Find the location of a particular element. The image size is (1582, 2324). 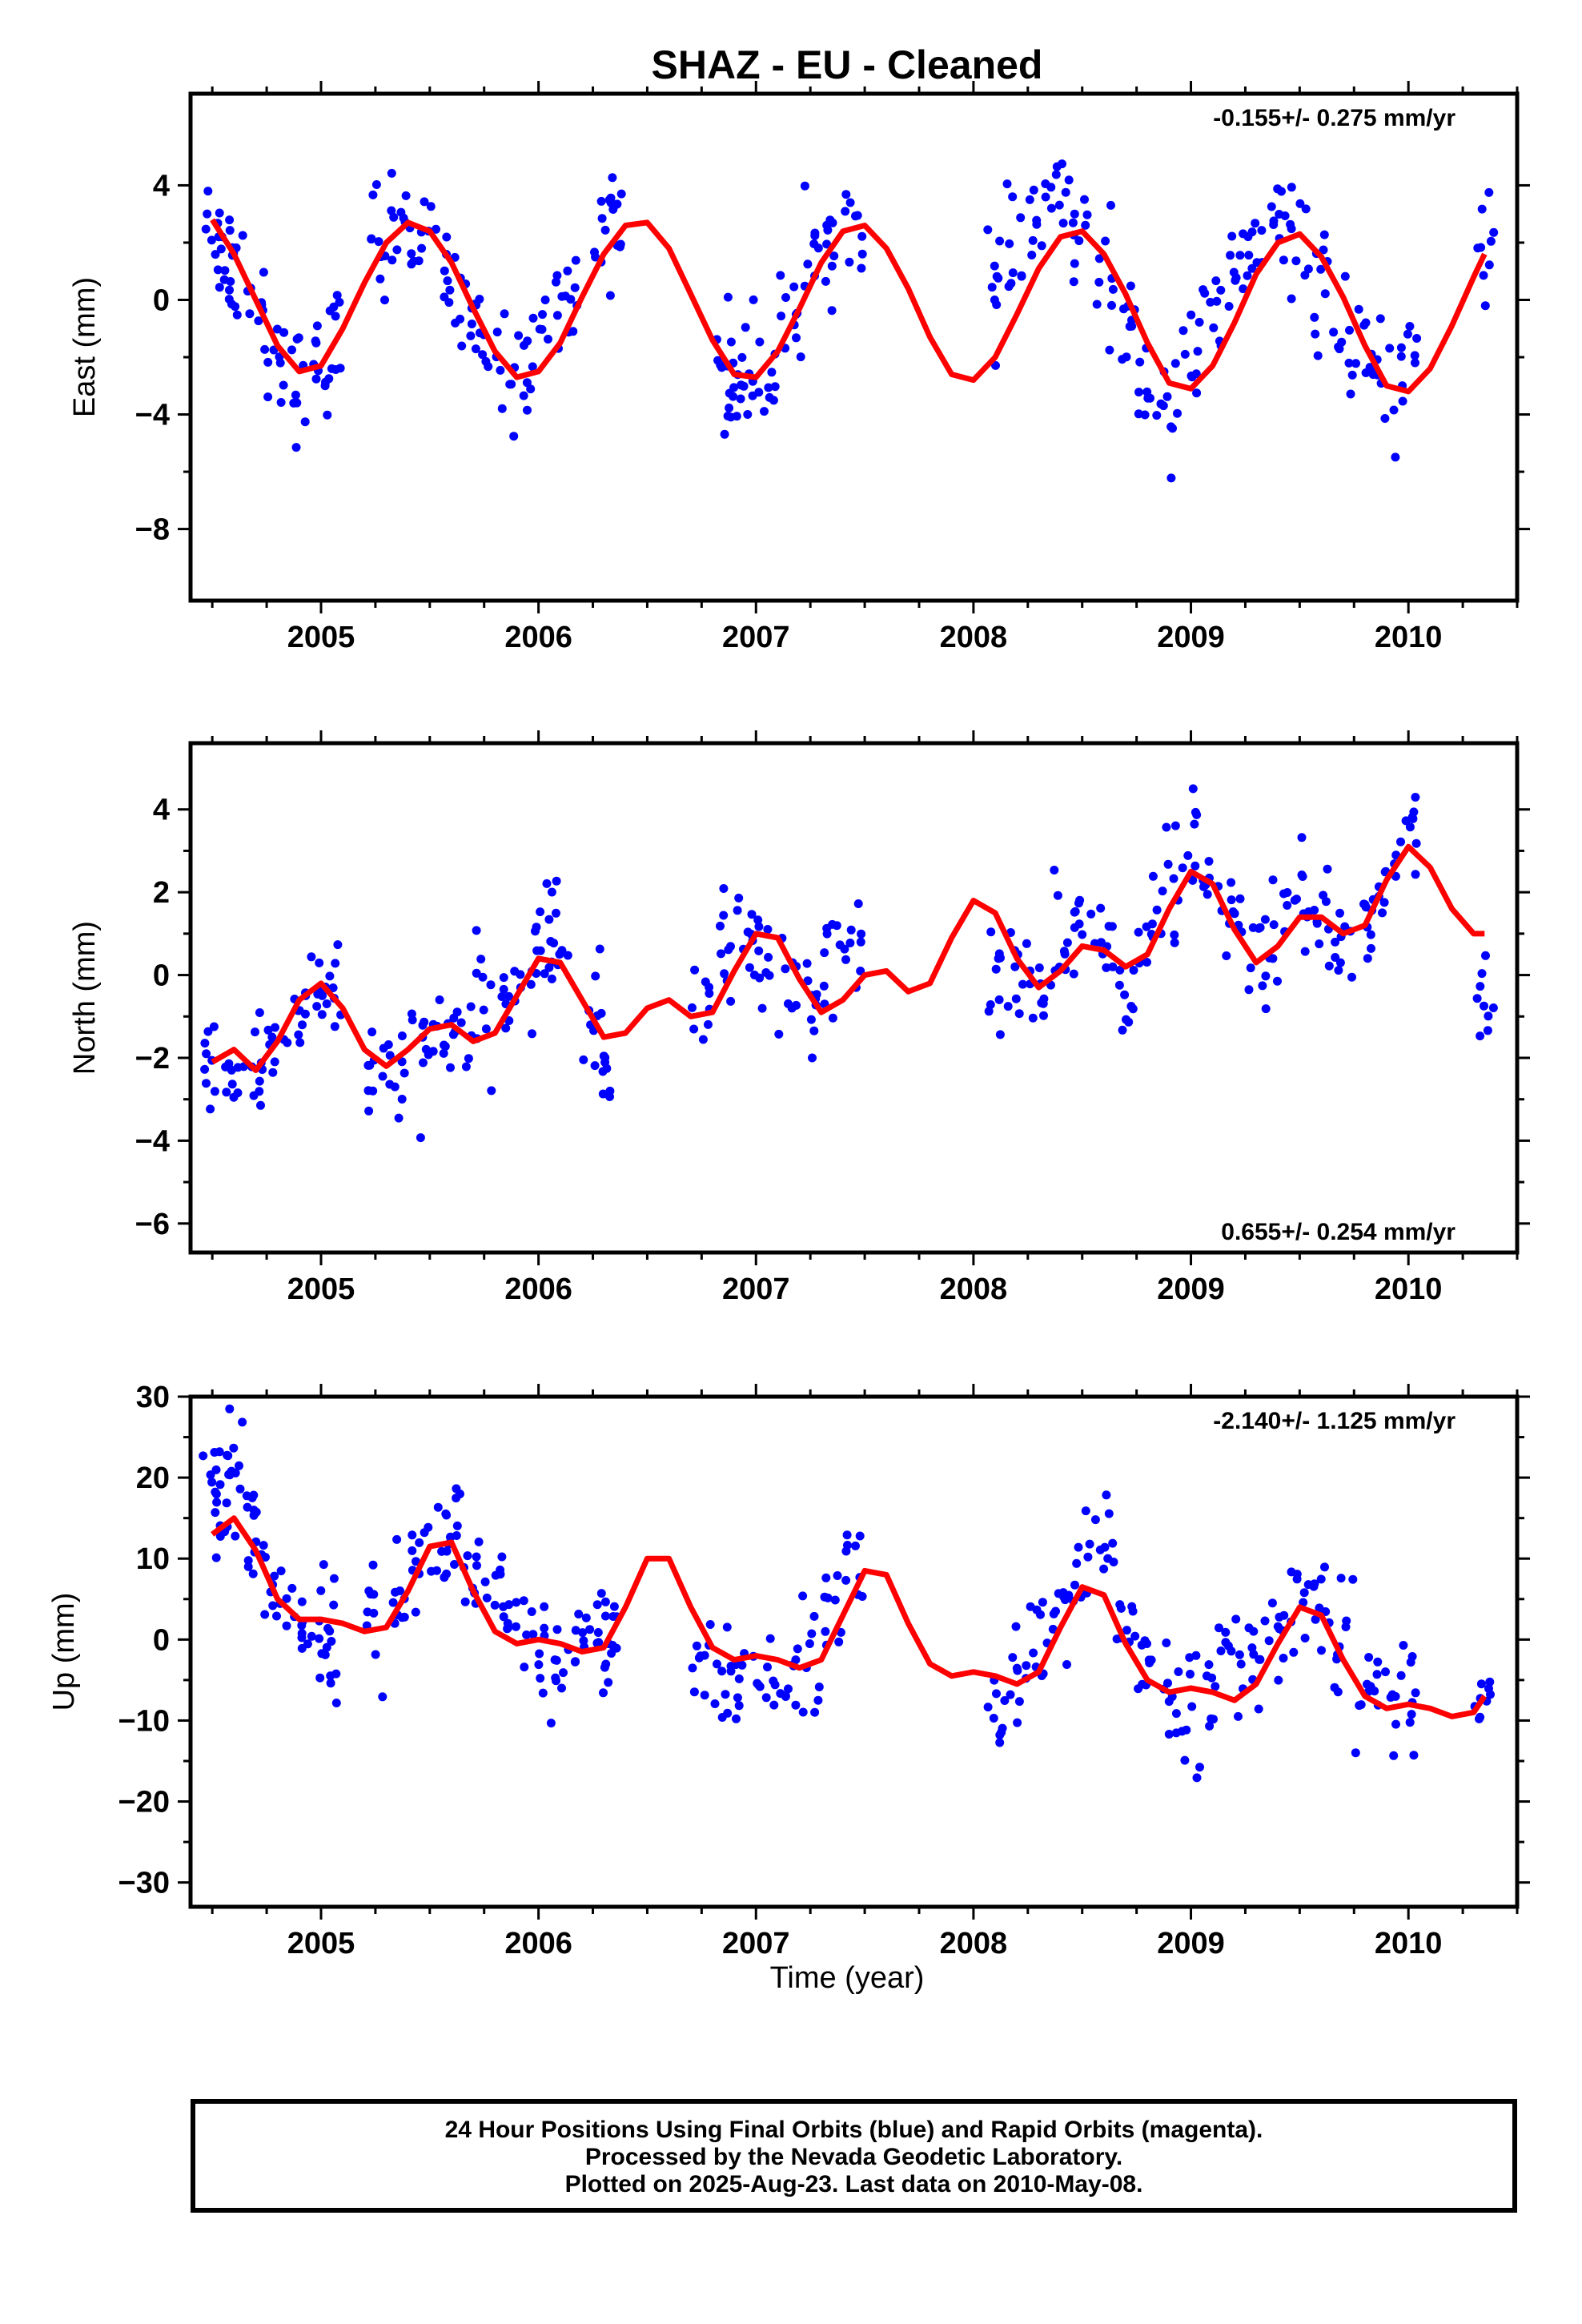

y-tick-label: −20 is located at coordinates (144, 1802).